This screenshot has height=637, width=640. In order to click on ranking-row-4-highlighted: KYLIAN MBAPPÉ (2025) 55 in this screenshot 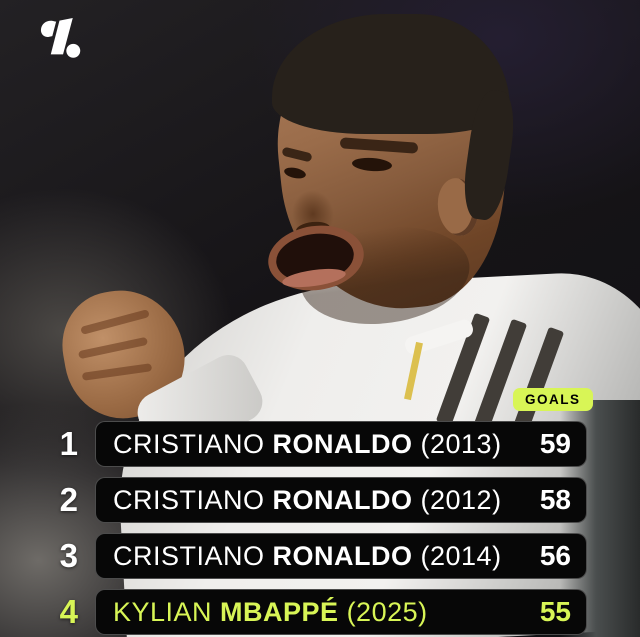, I will do `click(341, 612)`.